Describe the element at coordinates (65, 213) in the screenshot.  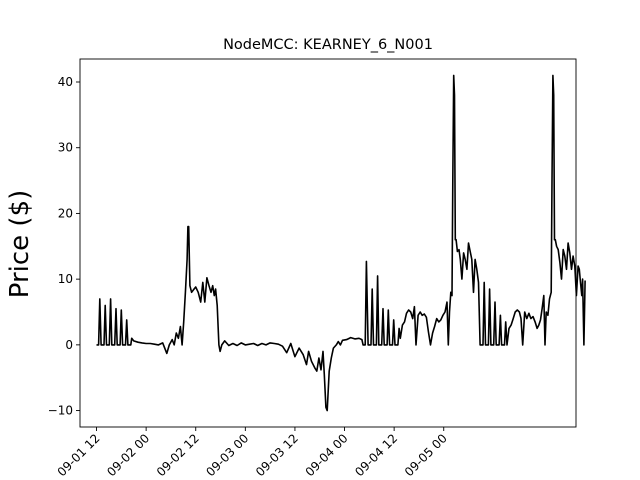
I see `y-tick-label: 20` at that location.